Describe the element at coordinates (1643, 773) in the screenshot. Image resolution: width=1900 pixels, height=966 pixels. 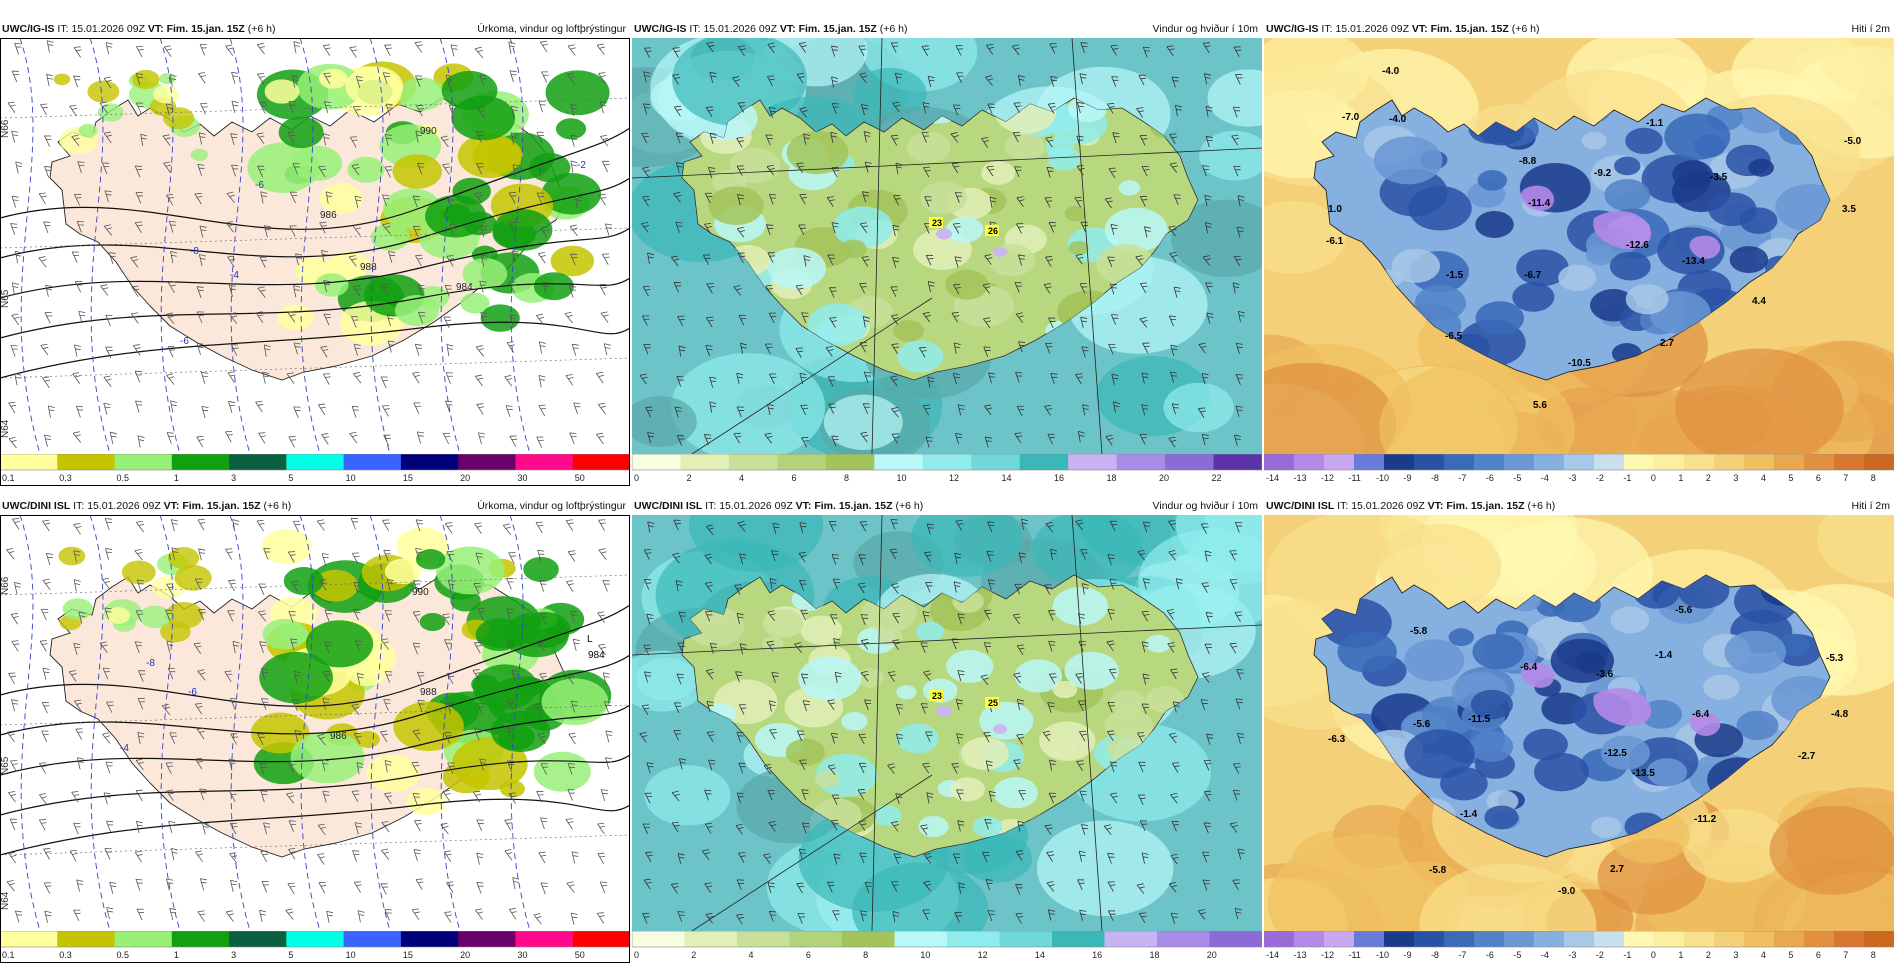
I see `map-value-label: -13.5` at that location.